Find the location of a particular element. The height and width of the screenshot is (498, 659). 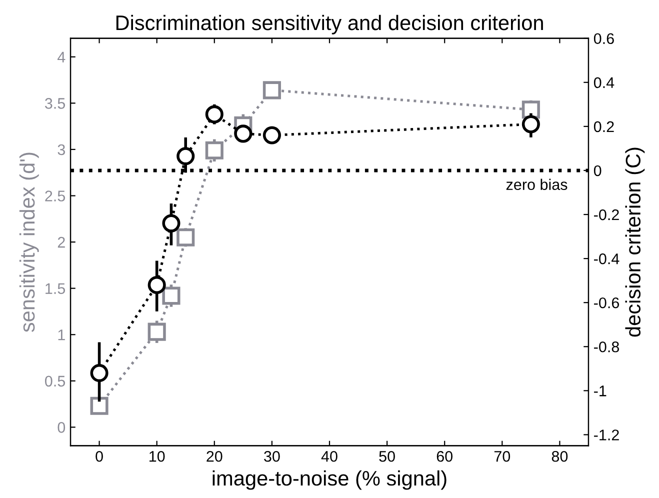

y2-tick-label: -1 is located at coordinates (600, 391).